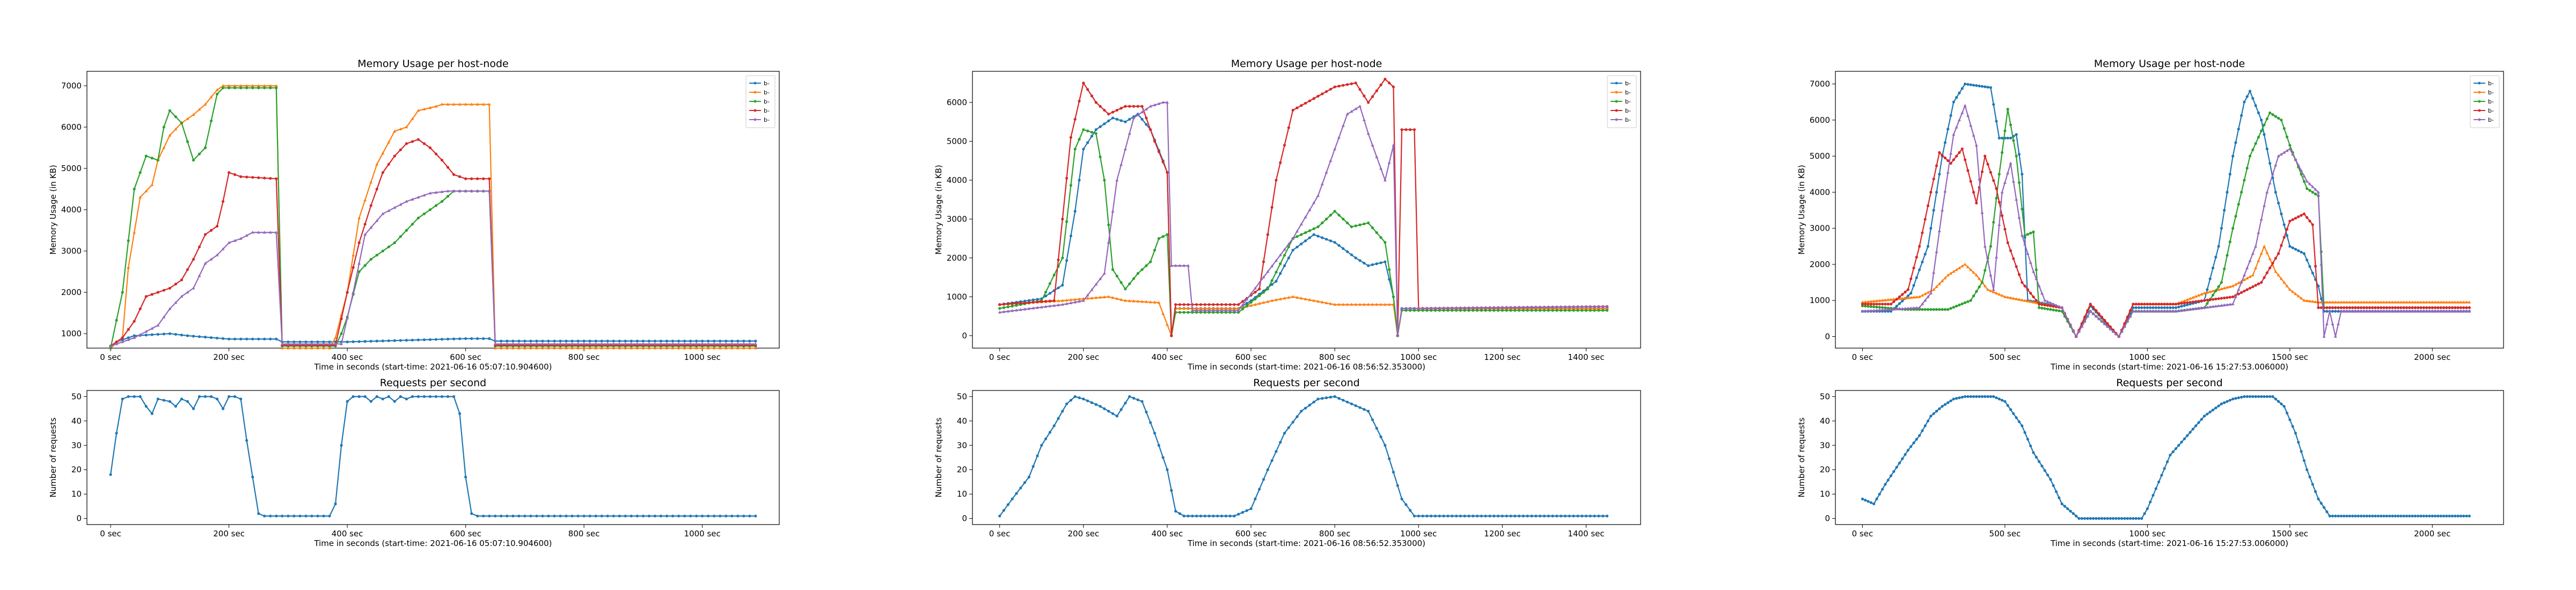 The width and height of the screenshot is (2576, 590). What do you see at coordinates (755, 83) in the screenshot?
I see `legend-marker` at bounding box center [755, 83].